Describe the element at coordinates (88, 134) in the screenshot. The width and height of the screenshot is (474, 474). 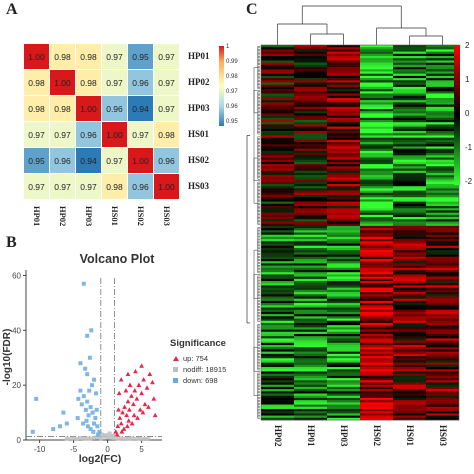
I see `correlation-cell: 0.96` at that location.